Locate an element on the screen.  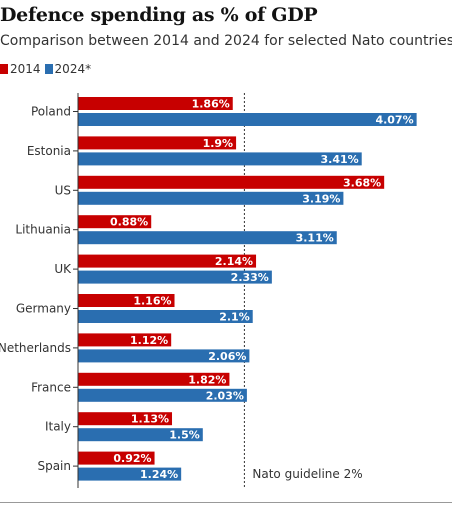
data-label-2014-poland: 1.86% is located at coordinates (211, 104).